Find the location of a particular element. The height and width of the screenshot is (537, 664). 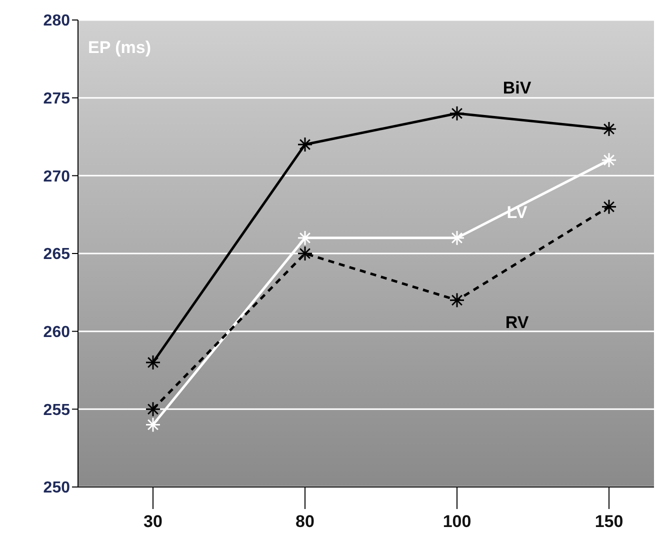

y-tick-label: 260 is located at coordinates (56, 333).